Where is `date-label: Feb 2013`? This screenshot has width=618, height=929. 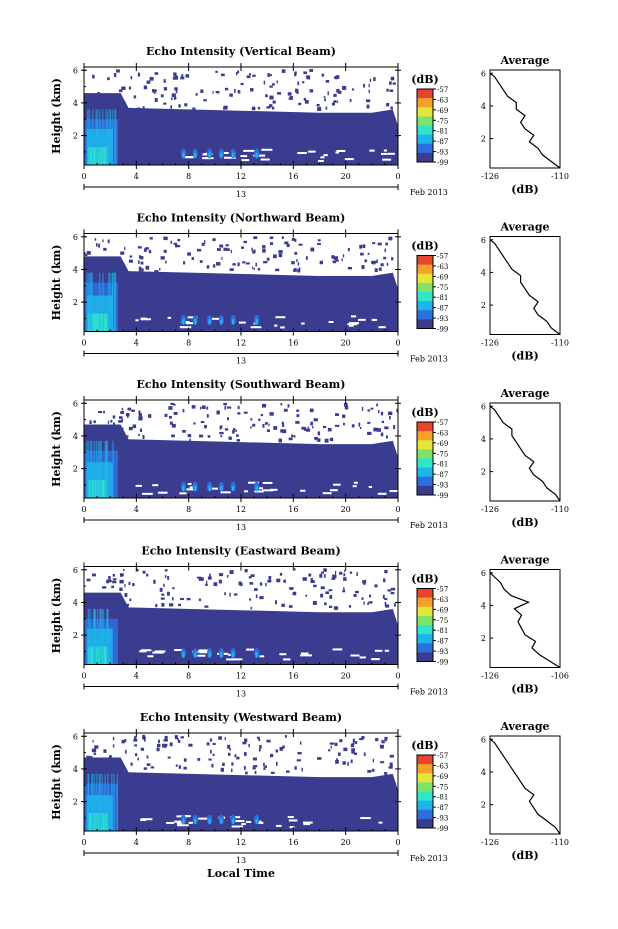
date-label: Feb 2013 is located at coordinates (429, 525).